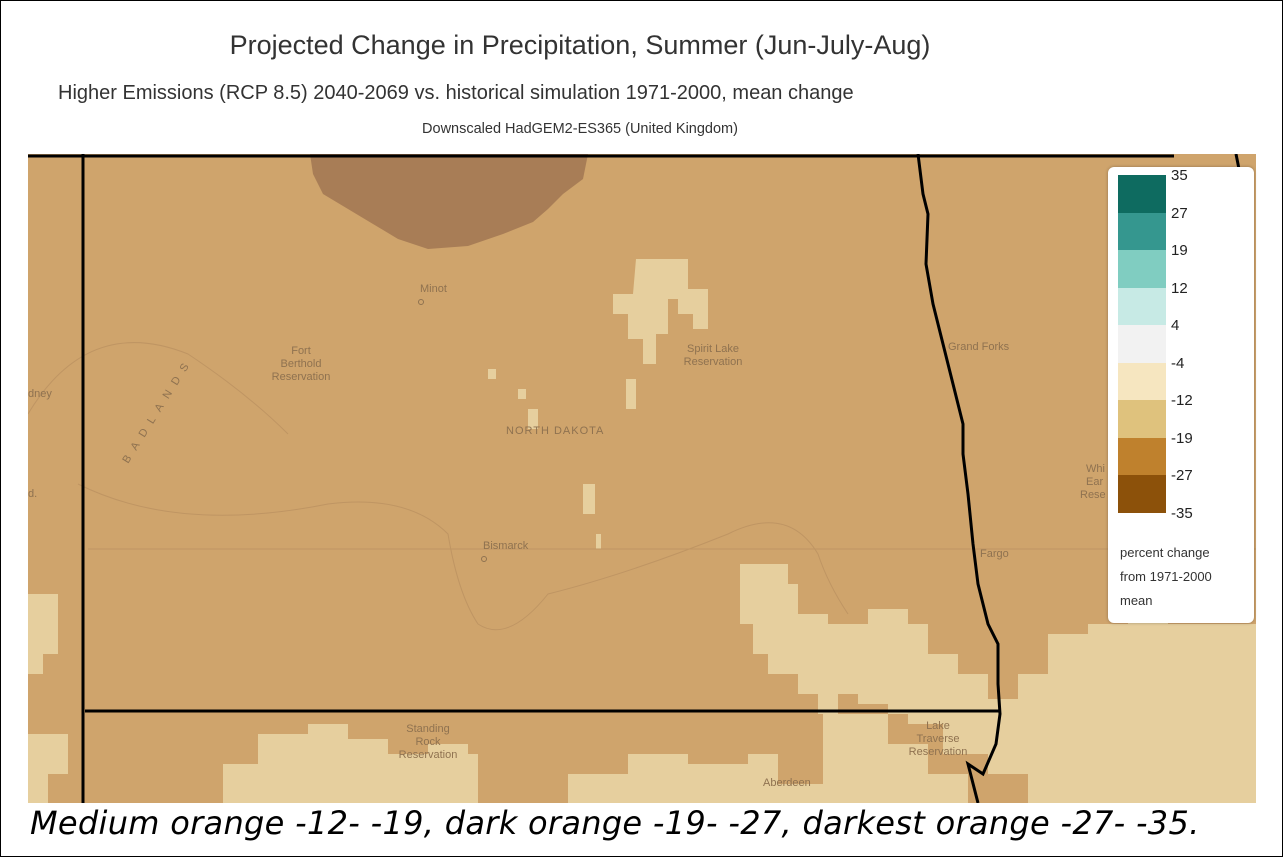 Image resolution: width=1283 pixels, height=857 pixels. I want to click on legend-tick-label: -12, so click(1182, 400).